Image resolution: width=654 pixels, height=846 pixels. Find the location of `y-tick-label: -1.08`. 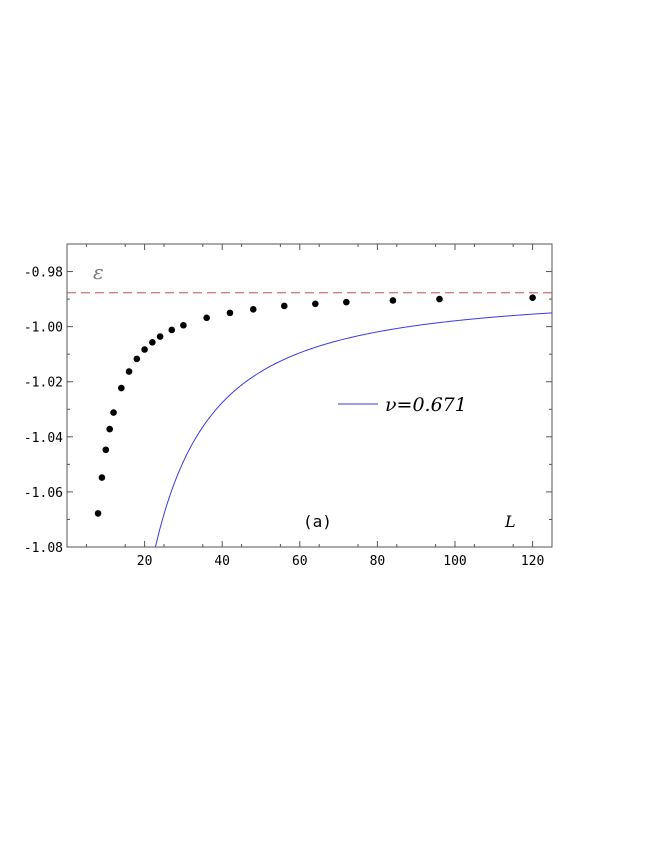

y-tick-label: -1.08 is located at coordinates (43, 548).